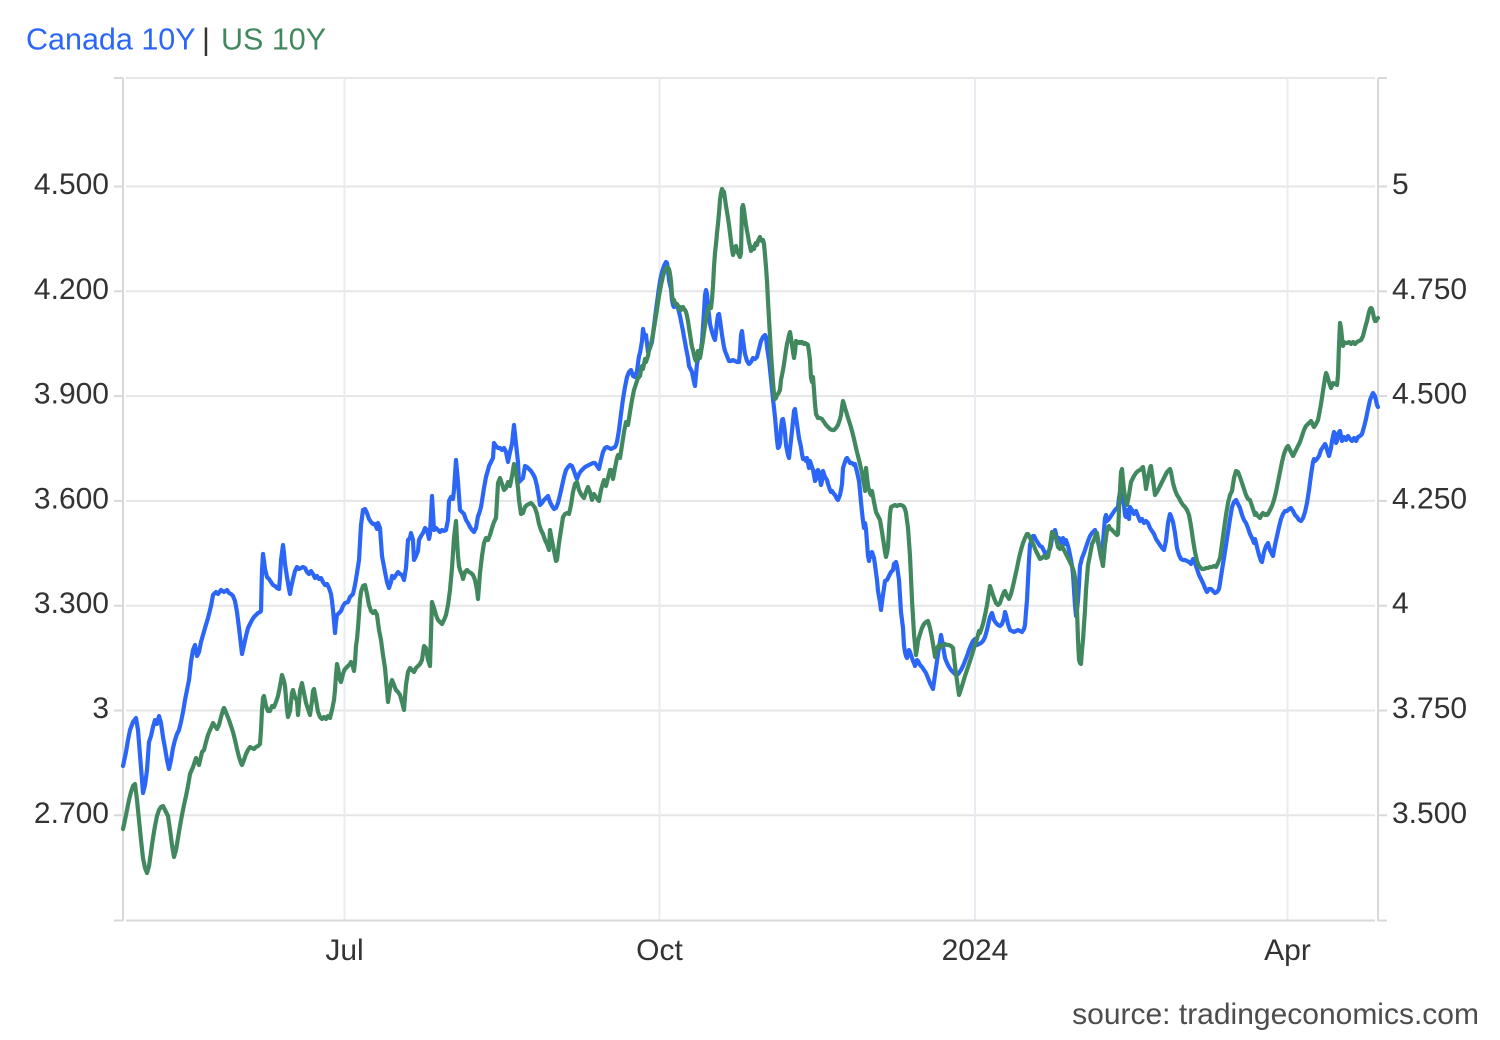 The width and height of the screenshot is (1500, 1040). Describe the element at coordinates (1429, 708) in the screenshot. I see `svg-text: 3.750` at that location.